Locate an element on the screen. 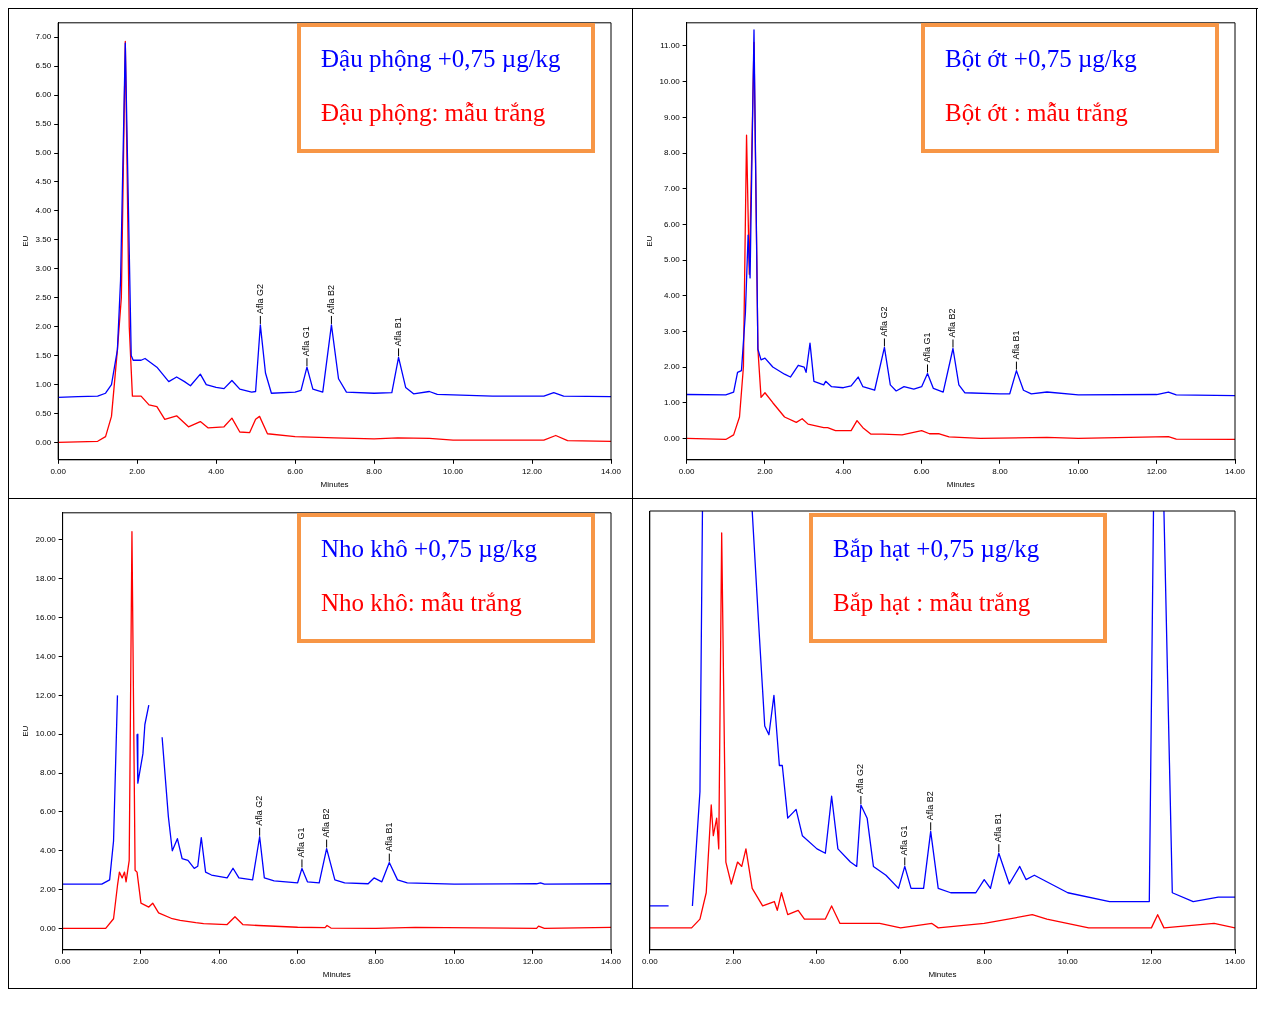 The width and height of the screenshot is (1265, 1014). y-tick-label: 6.50 is located at coordinates (43, 66).